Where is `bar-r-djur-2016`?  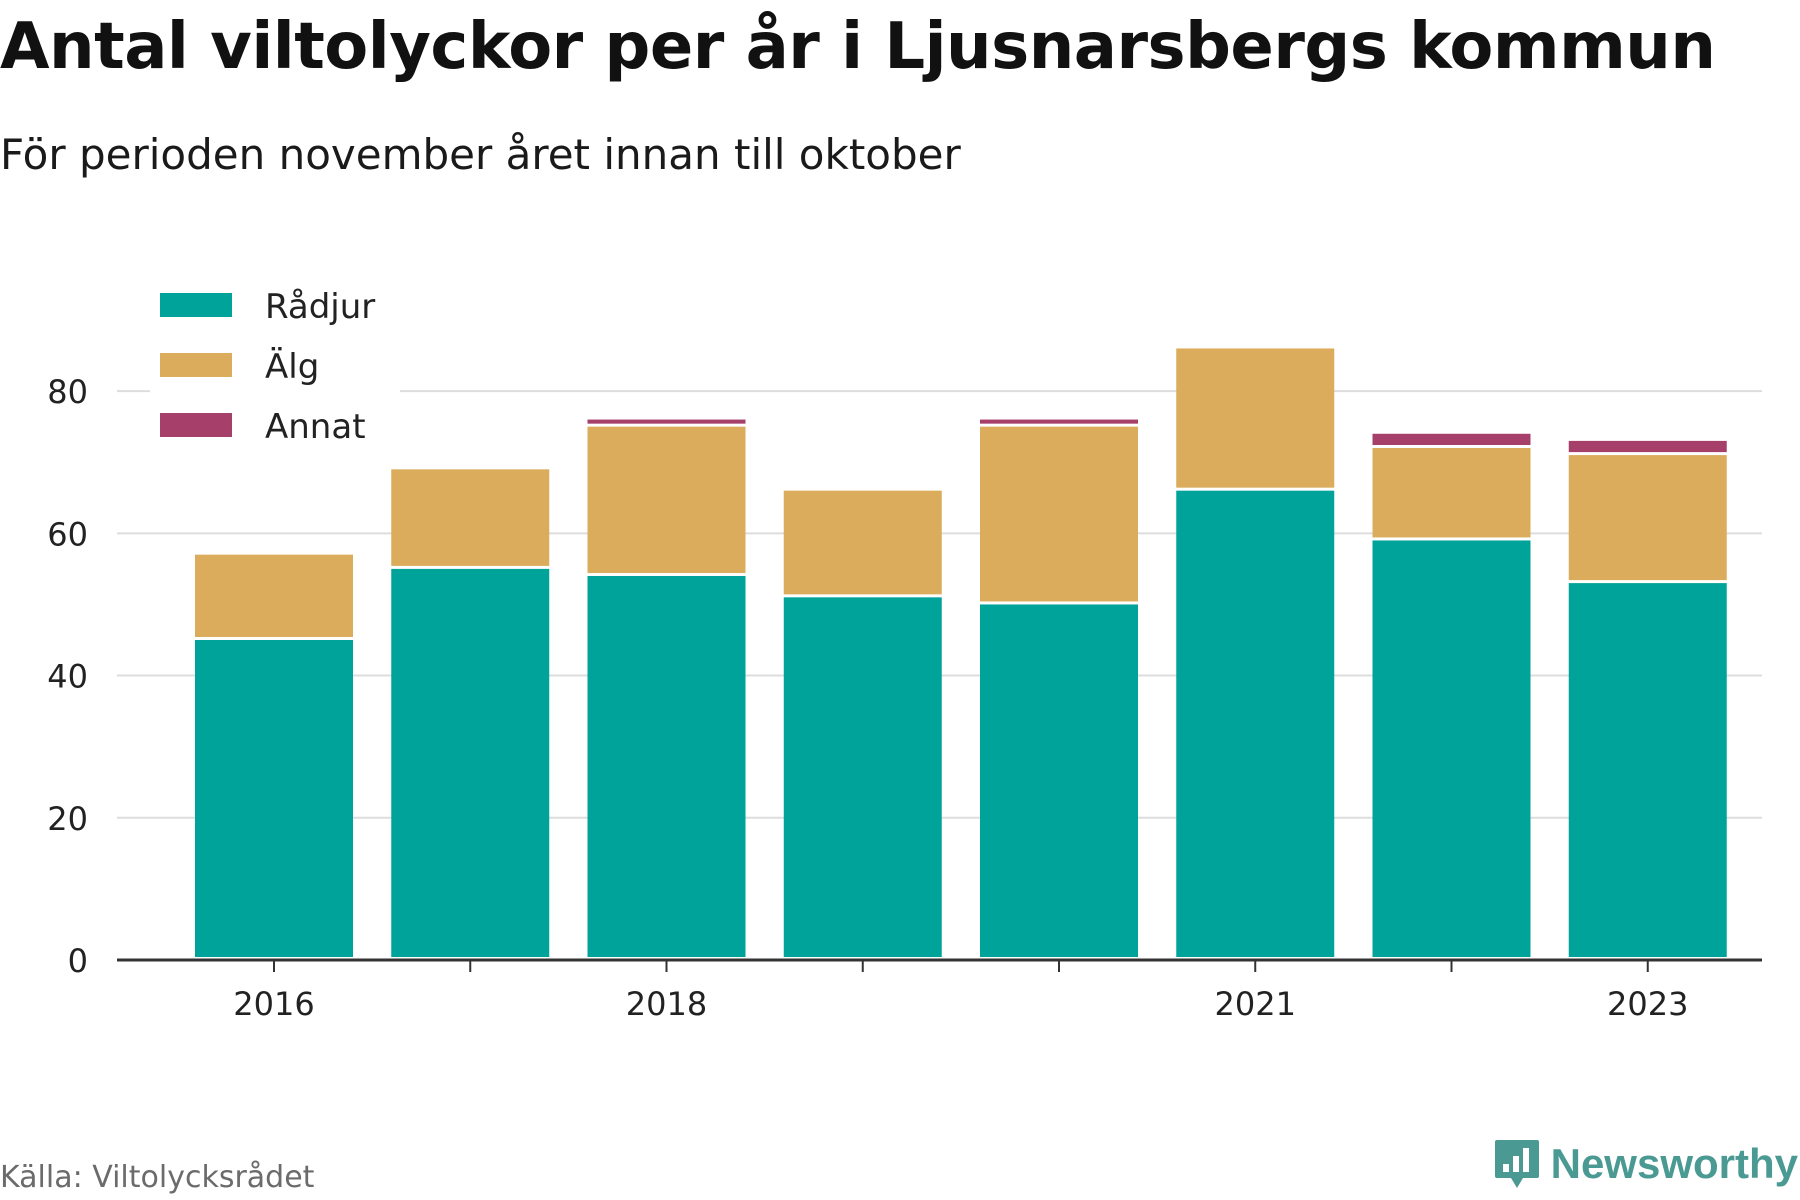
bar-r-djur-2016 is located at coordinates (274, 798).